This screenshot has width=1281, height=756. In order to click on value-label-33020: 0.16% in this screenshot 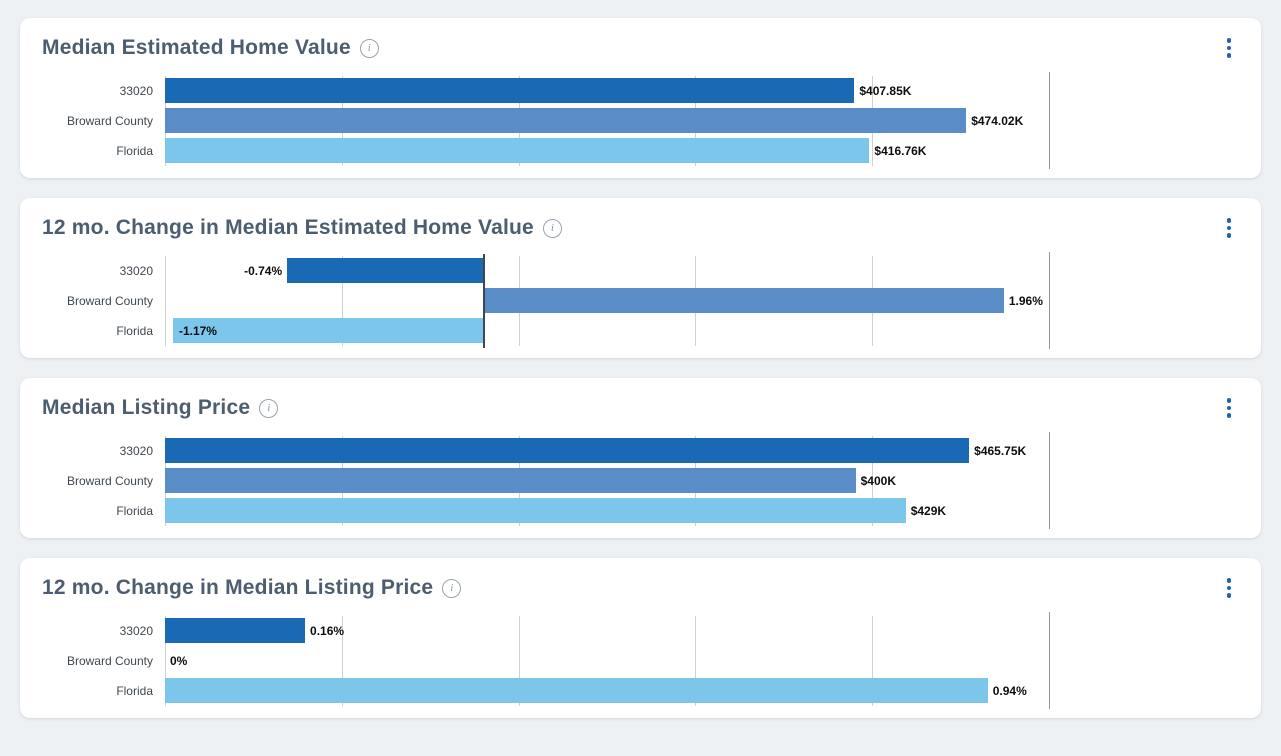, I will do `click(327, 631)`.